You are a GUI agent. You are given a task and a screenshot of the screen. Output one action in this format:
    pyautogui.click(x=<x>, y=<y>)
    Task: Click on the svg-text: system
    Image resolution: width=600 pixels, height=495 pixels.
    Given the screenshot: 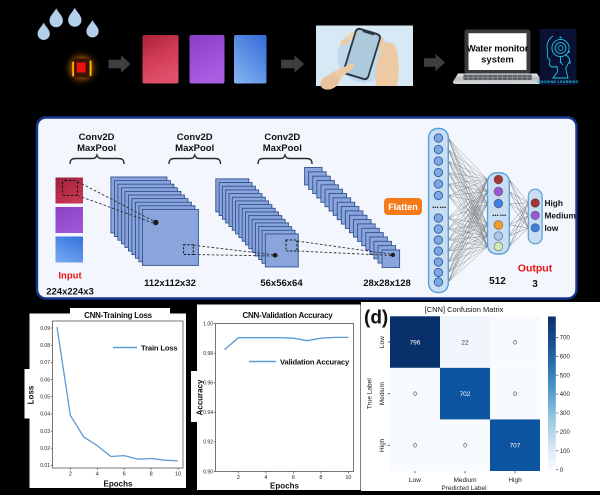 What is the action you would take?
    pyautogui.click(x=497, y=60)
    